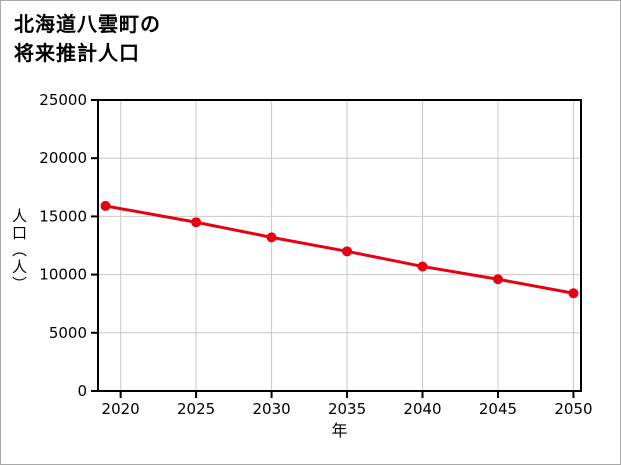 This screenshot has width=621, height=465. What do you see at coordinates (19, 250) in the screenshot?
I see `y-axis-label: 人口（人）` at bounding box center [19, 250].